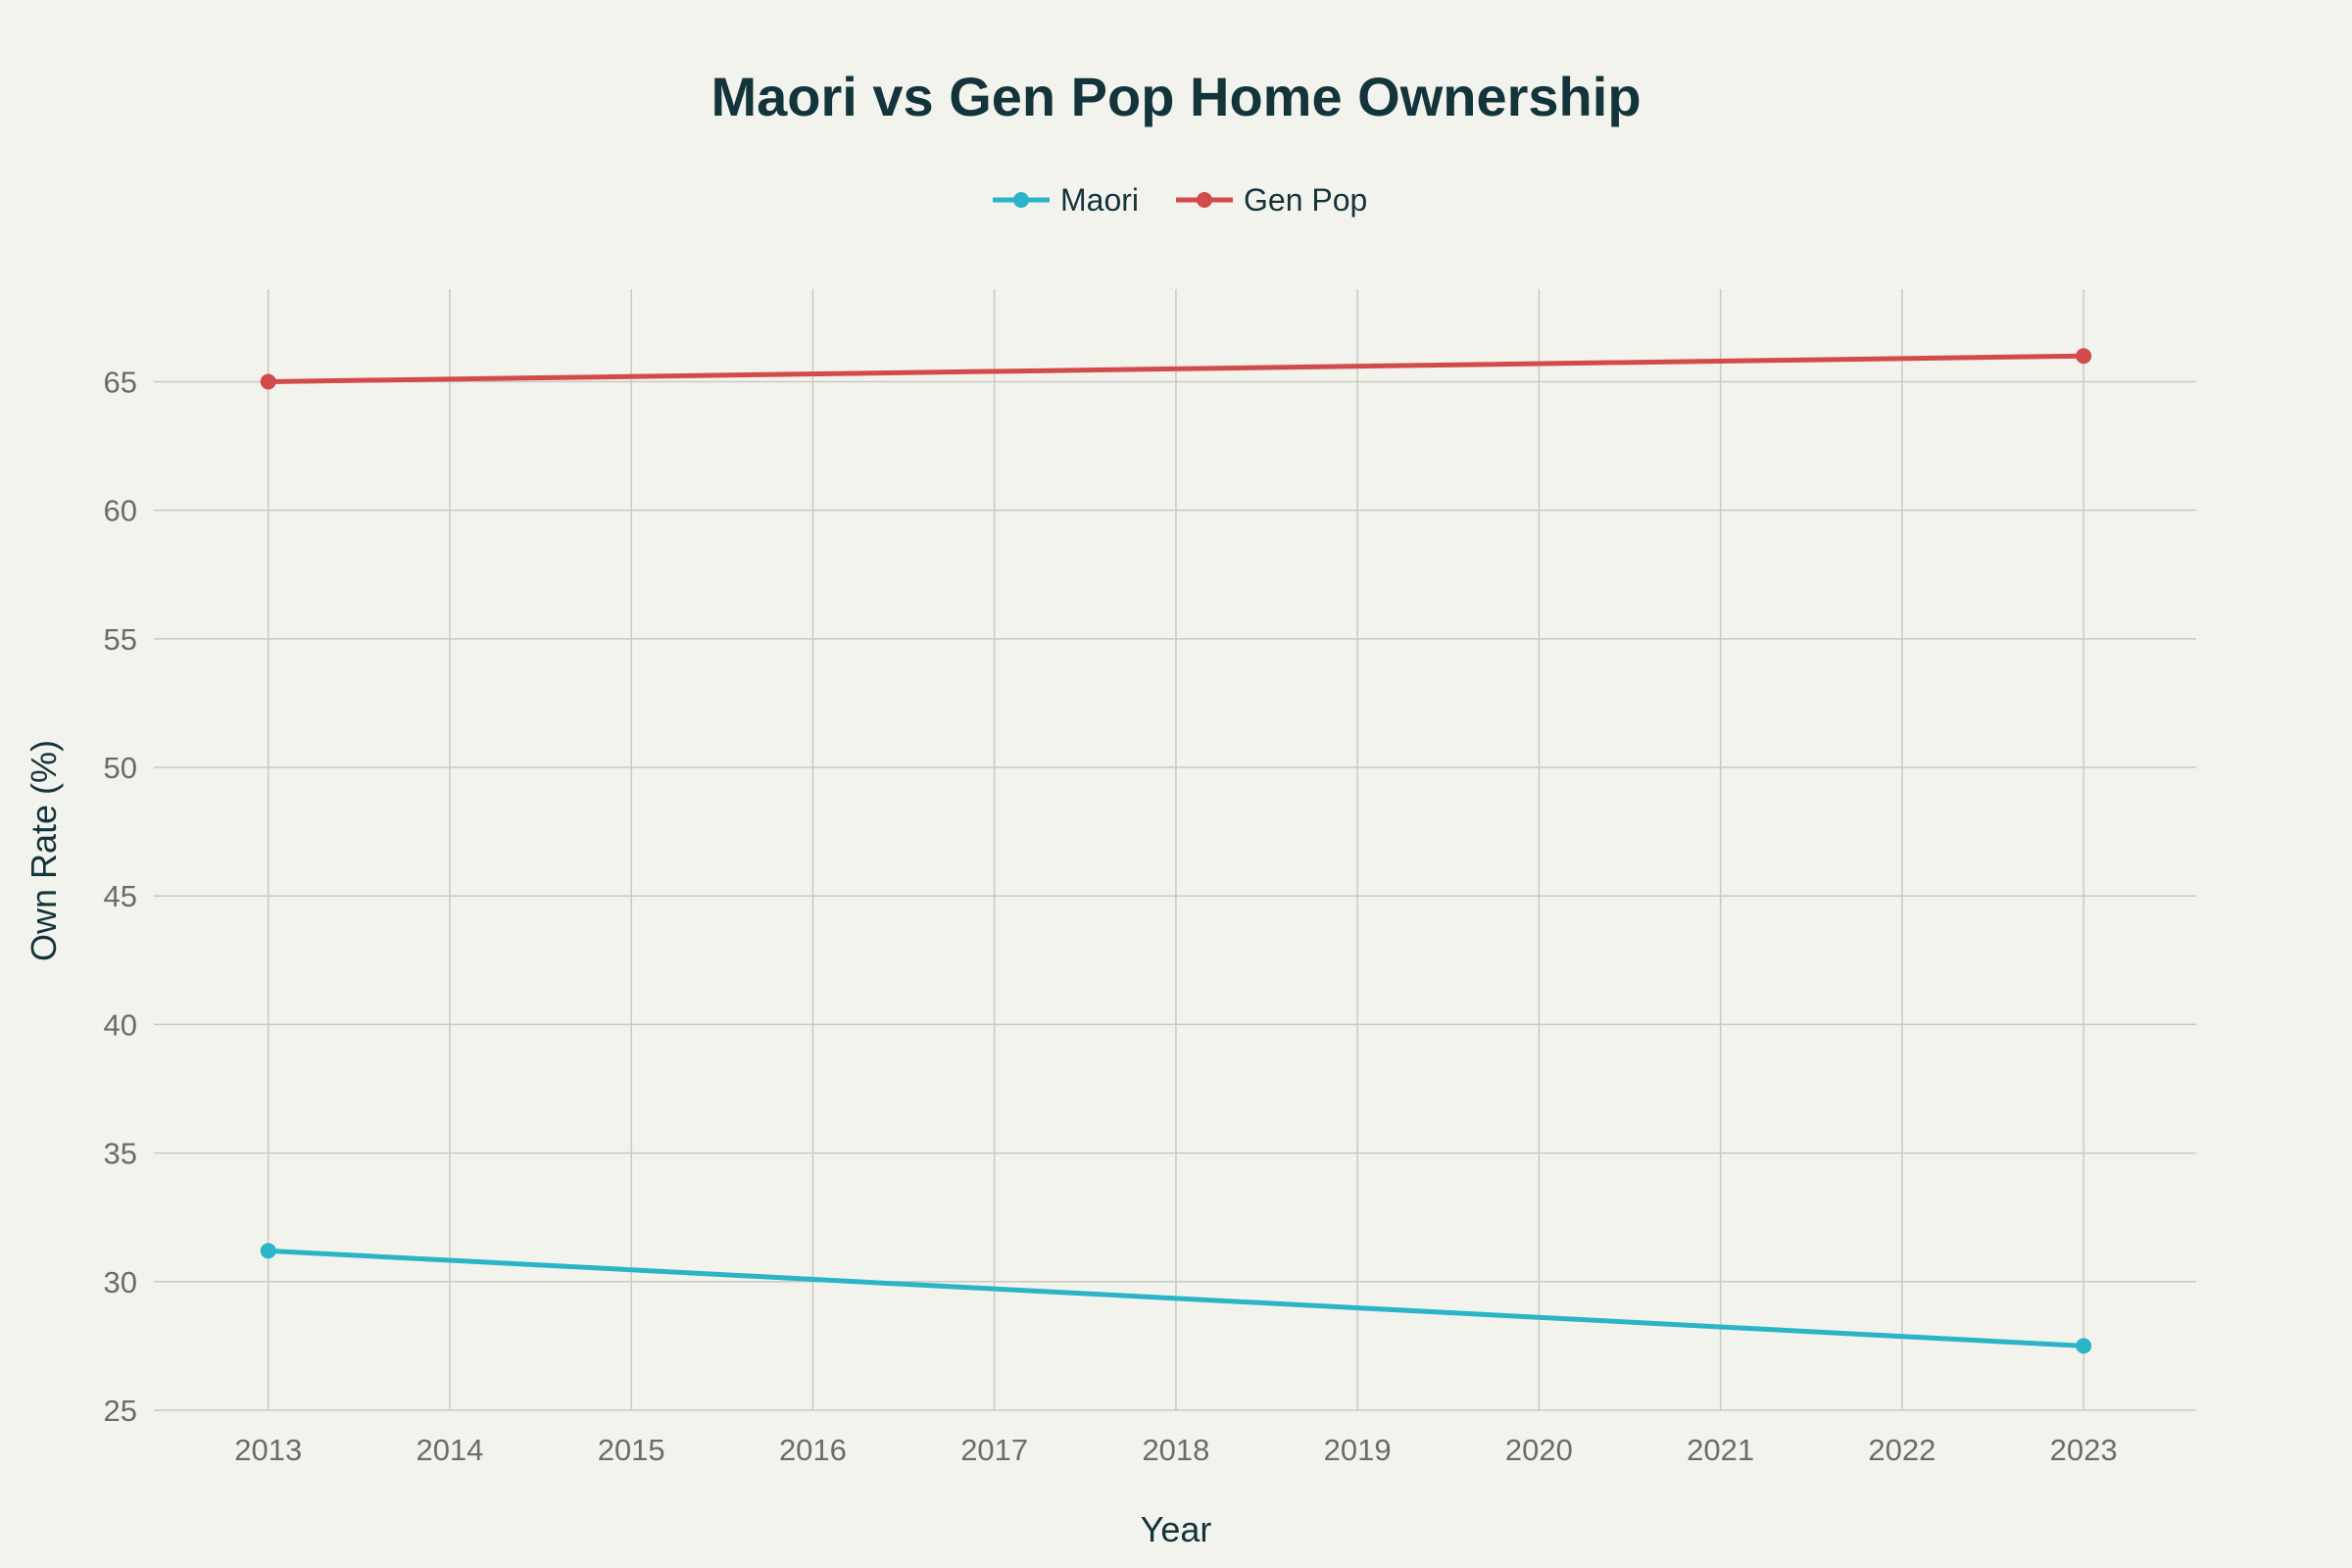  I want to click on y-tick-label-60: 60, so click(120, 511).